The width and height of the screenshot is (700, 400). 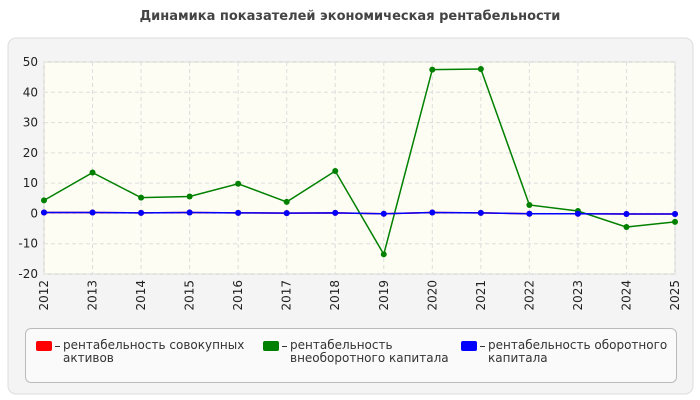 I want to click on y-tick-label: 20, so click(x=30, y=153).